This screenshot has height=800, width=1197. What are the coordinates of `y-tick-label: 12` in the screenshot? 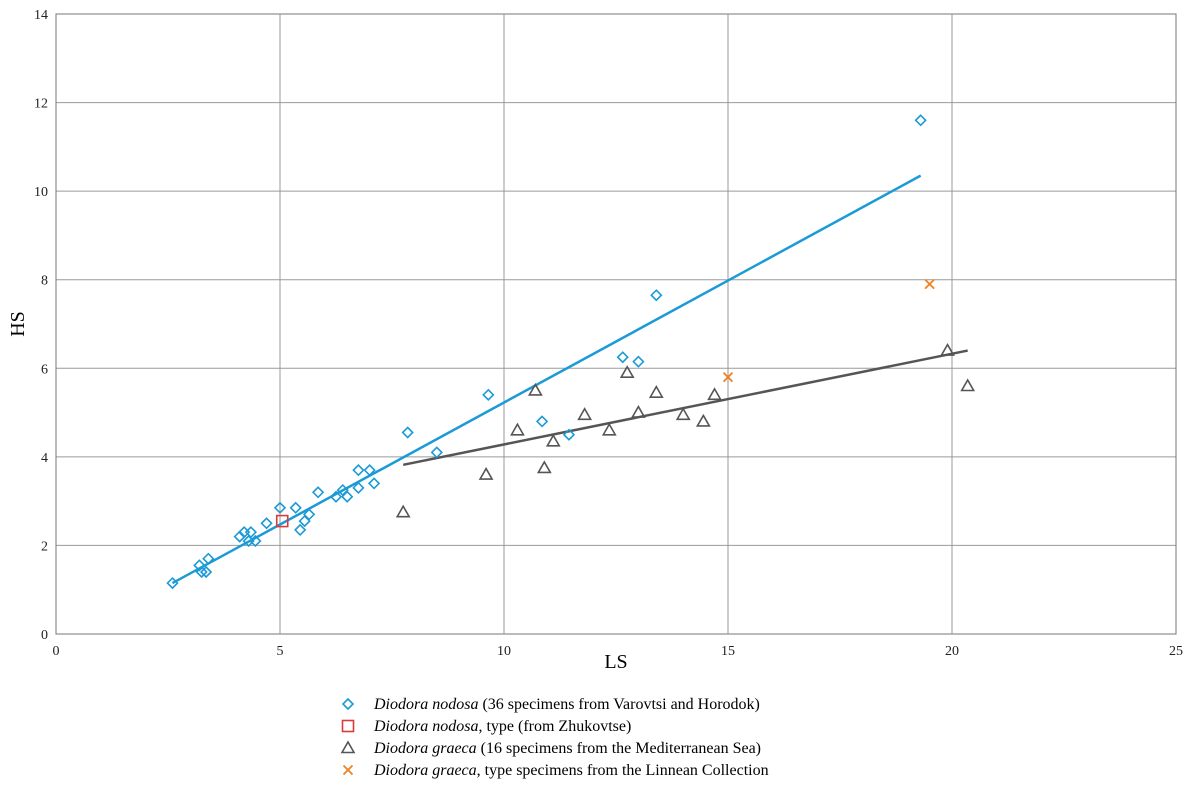 It's located at (41, 104).